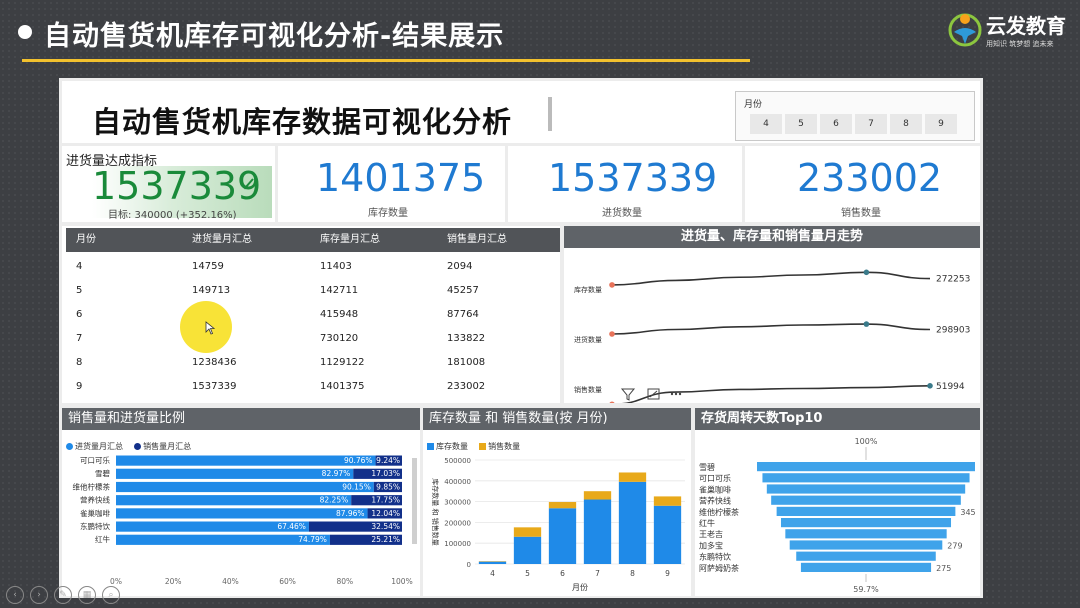  What do you see at coordinates (625, 184) in the screenshot?
I see `kpi-card-purchase: 1537339 进货数量` at bounding box center [625, 184].